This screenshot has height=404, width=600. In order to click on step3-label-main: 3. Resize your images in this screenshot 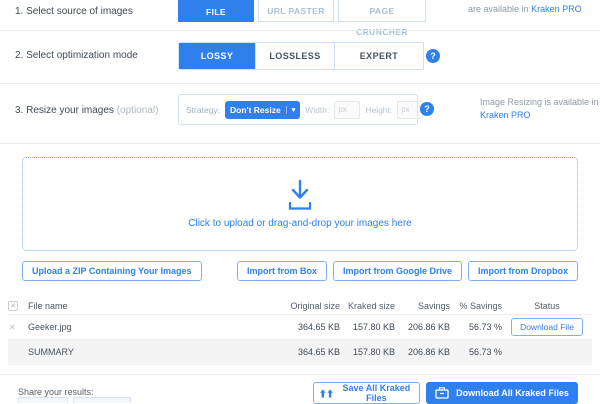, I will do `click(64, 110)`.